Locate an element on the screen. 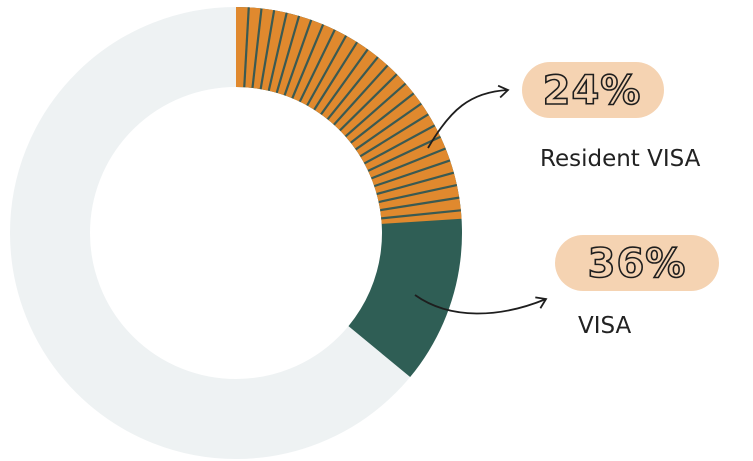 Image resolution: width=753 pixels, height=461 pixels. value-label: 24% is located at coordinates (592, 91).